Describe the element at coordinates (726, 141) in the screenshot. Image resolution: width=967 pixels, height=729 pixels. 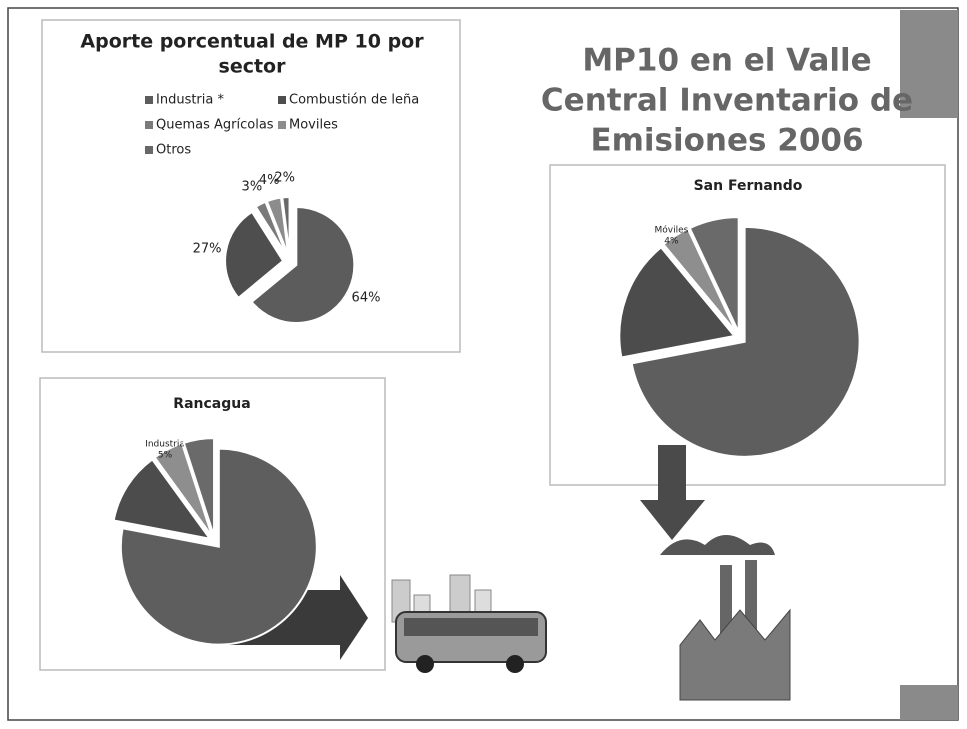
I see `slide-title: Emisiones 2006` at that location.